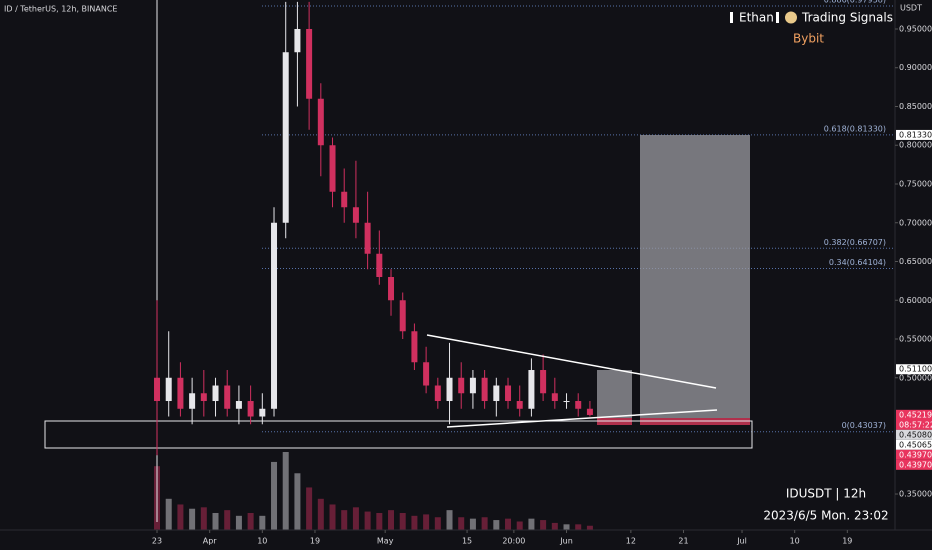 The width and height of the screenshot is (932, 550). Describe the element at coordinates (911, 8) in the screenshot. I see `currency: USDT` at that location.